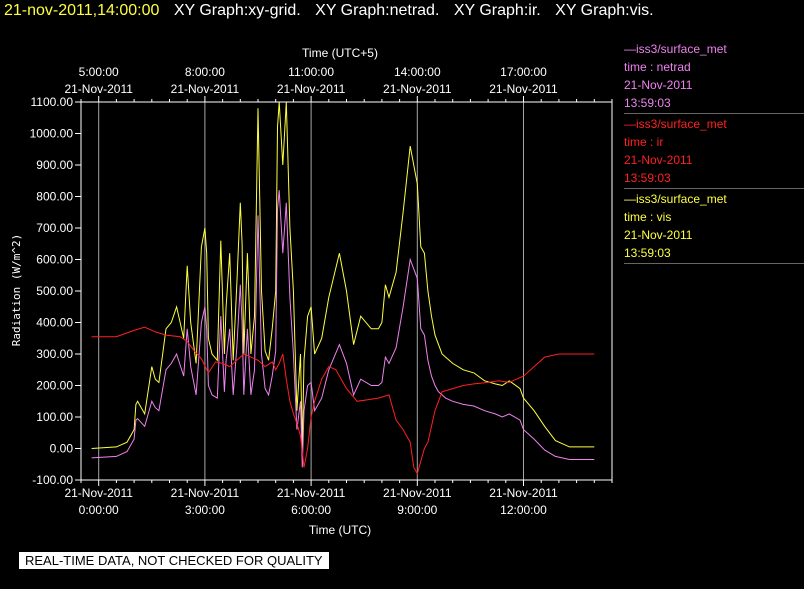 Image resolution: width=804 pixels, height=589 pixels. Describe the element at coordinates (16, 290) in the screenshot. I see `y-axis-label: Radiation (W/m^2)` at that location.